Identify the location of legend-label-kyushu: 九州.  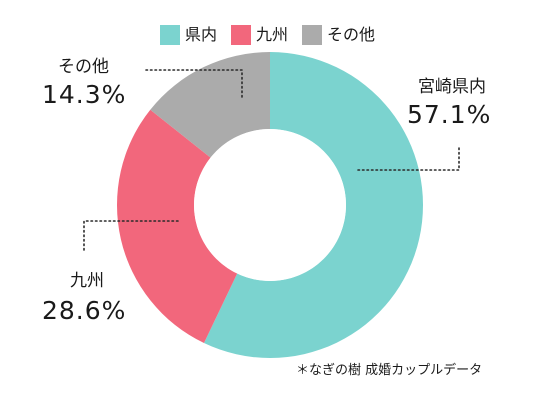
(272, 34).